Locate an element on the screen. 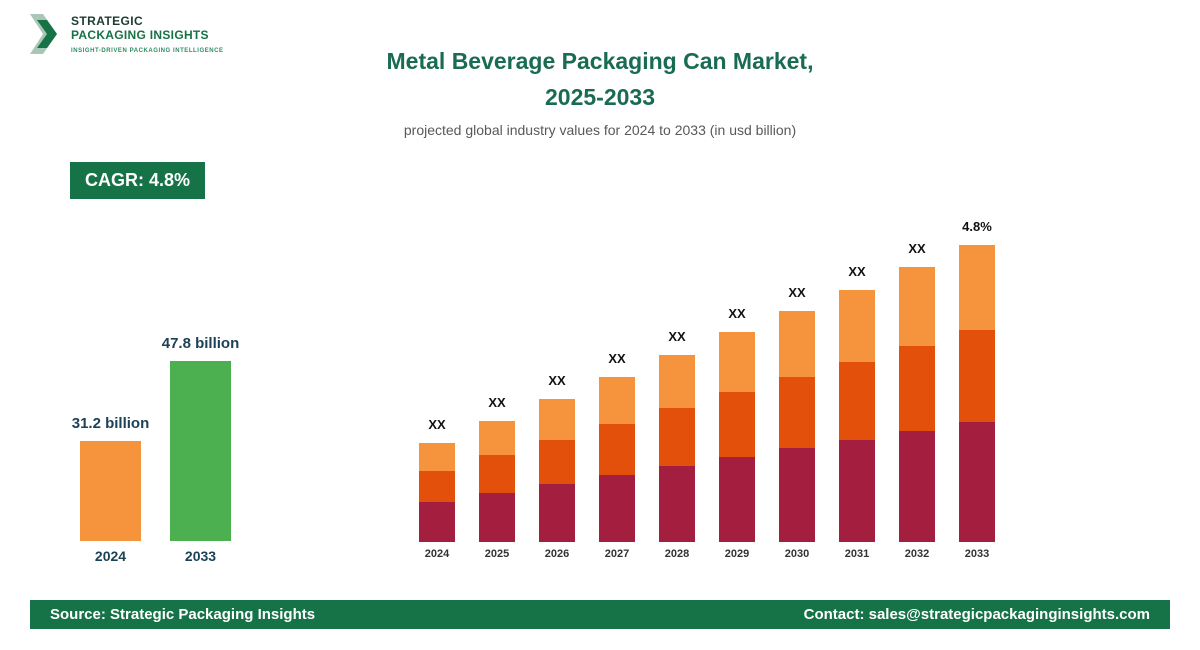 Image resolution: width=1200 pixels, height=650 pixels. summary-bar-value-label: 47.8 billion is located at coordinates (200, 343).